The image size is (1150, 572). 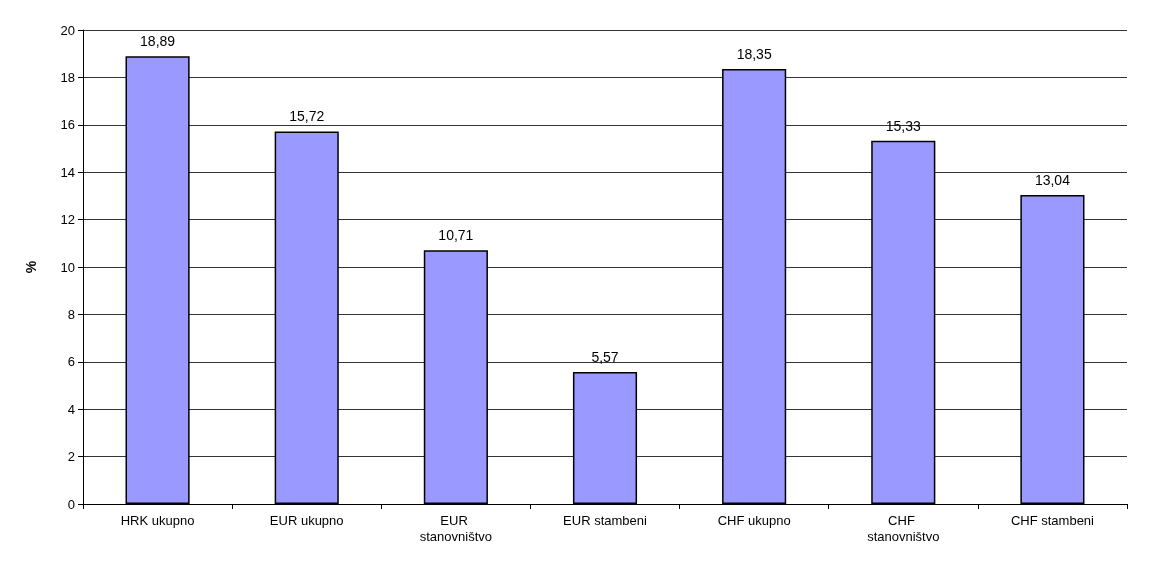 I want to click on x-tick-label: CHF ukupno, so click(x=754, y=520).